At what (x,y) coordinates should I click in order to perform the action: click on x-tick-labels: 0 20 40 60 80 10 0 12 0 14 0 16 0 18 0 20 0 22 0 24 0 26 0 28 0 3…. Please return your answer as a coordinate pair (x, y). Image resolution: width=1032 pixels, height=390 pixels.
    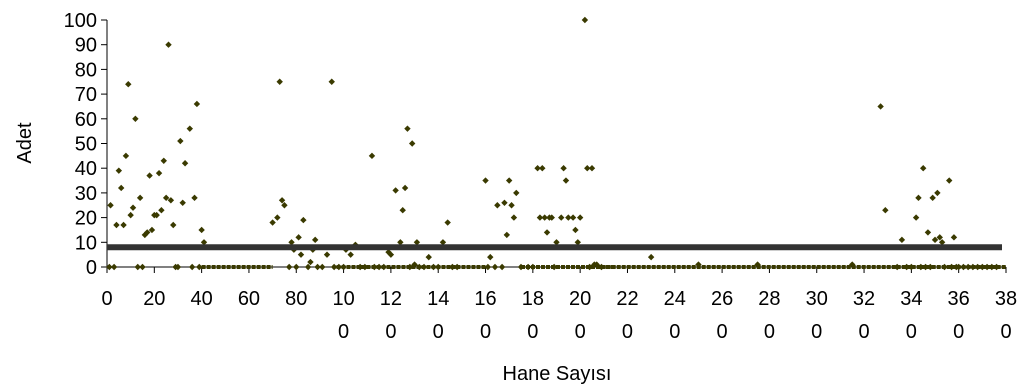
    Looking at the image, I should click on (559, 315).